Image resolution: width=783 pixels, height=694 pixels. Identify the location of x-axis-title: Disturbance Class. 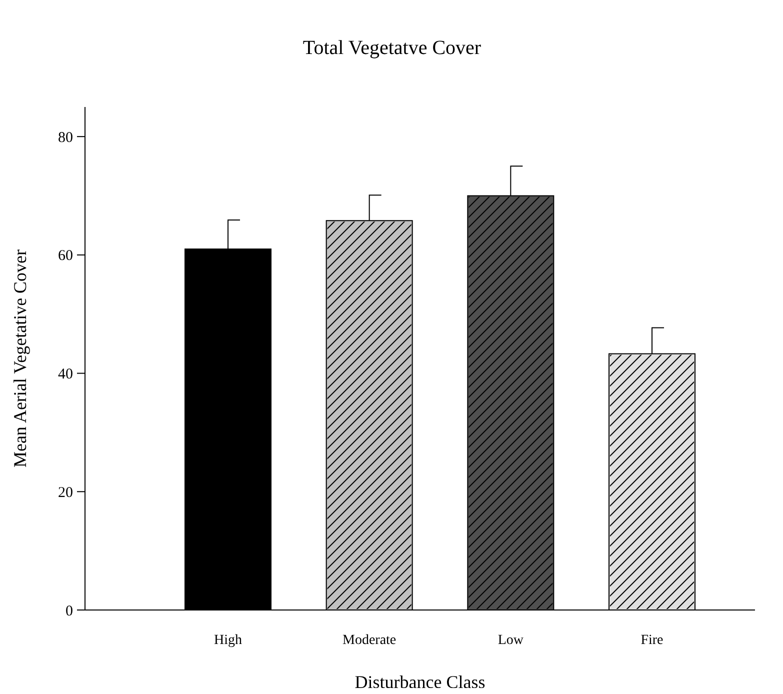
(420, 682).